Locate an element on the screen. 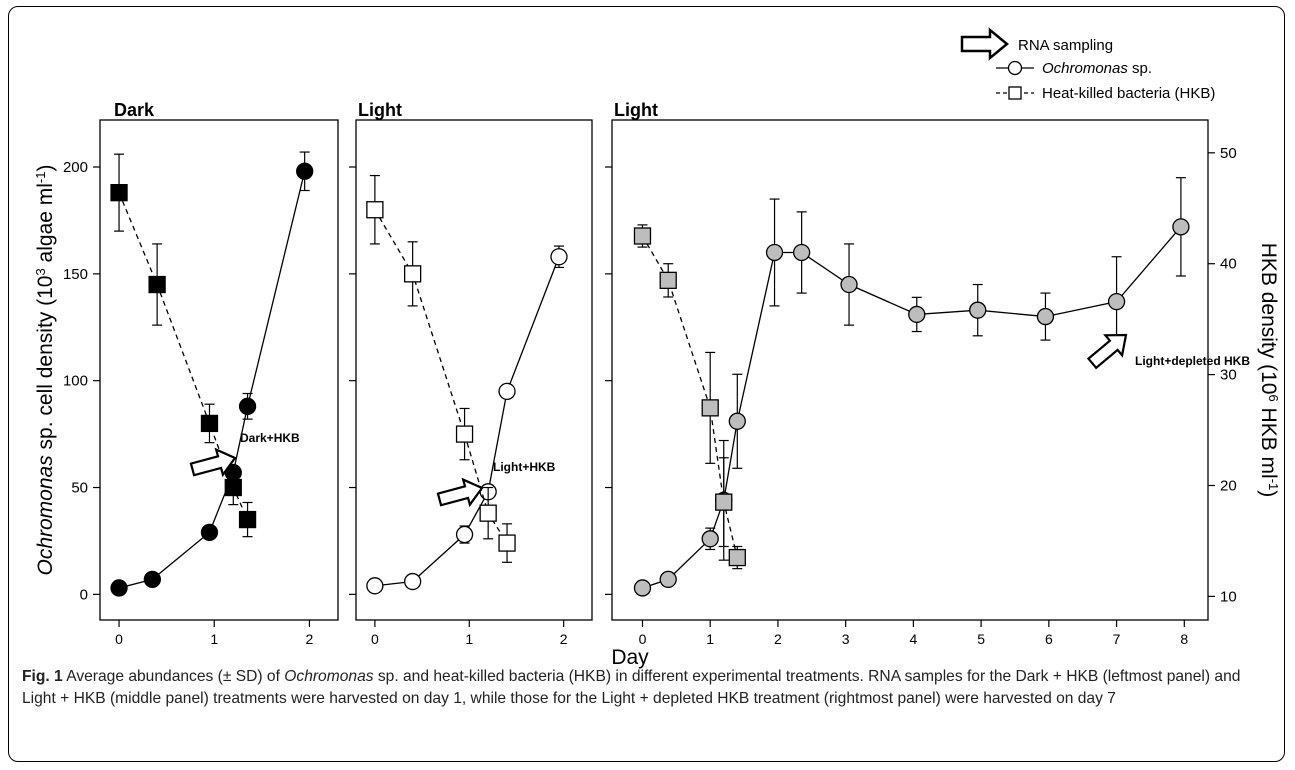  treatment-annotation: Dark+HKB is located at coordinates (270, 438).